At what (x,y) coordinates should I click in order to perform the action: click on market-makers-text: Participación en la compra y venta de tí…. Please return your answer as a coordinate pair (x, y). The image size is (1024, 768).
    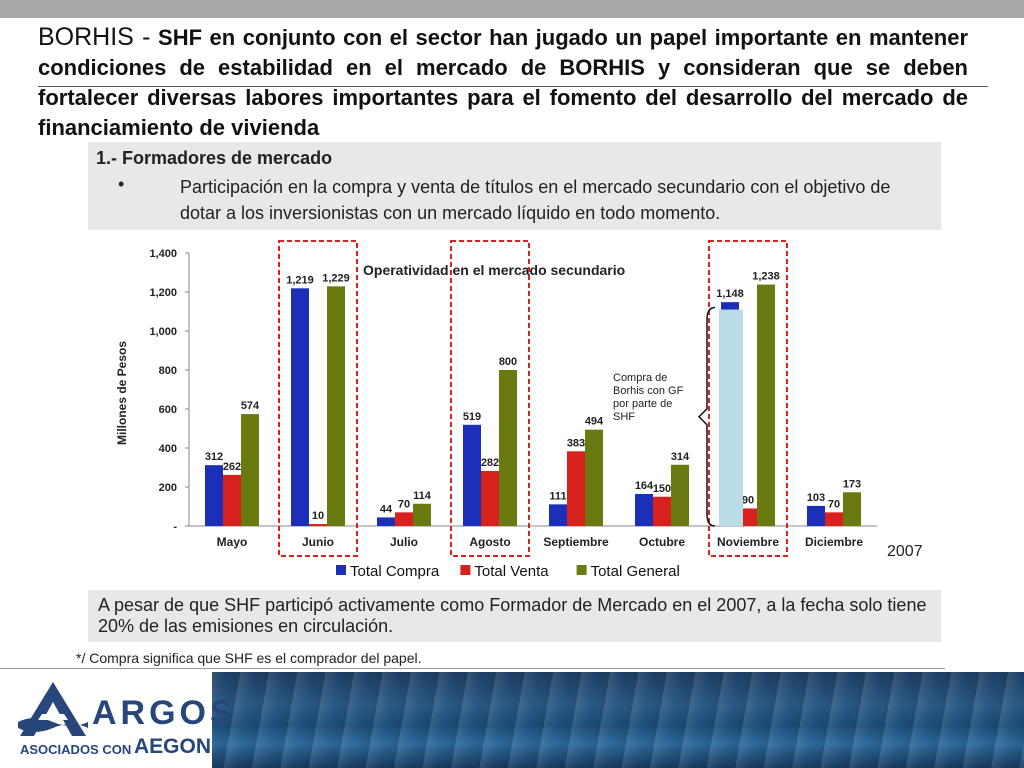
    Looking at the image, I should click on (535, 200).